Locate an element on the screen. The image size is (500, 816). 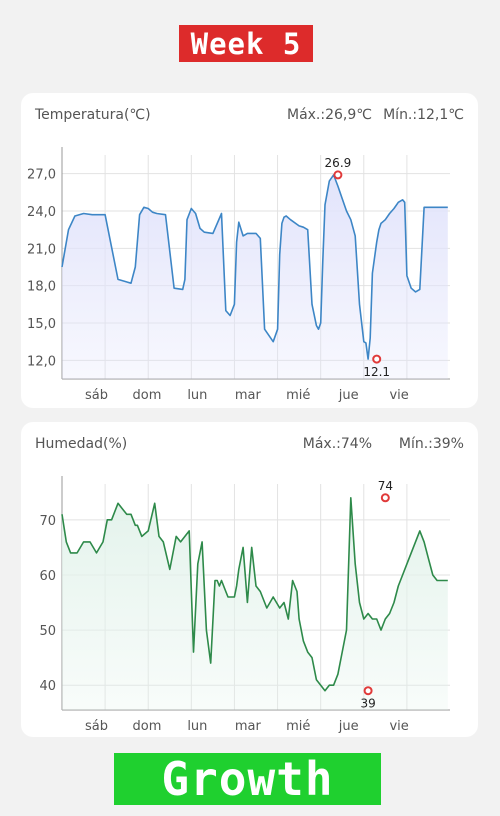
temp-min-label: 12.1 is located at coordinates (376, 372).